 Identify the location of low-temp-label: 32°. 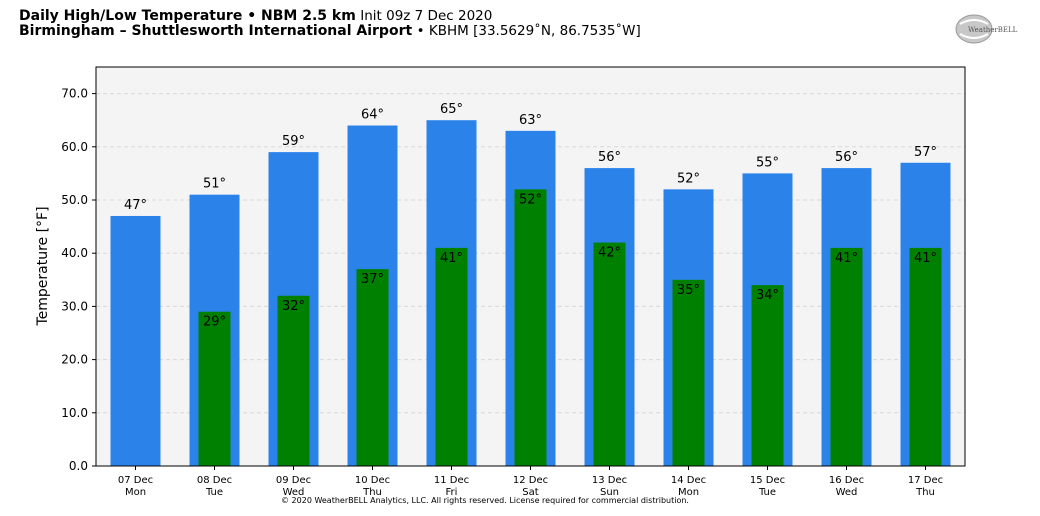
(293, 306).